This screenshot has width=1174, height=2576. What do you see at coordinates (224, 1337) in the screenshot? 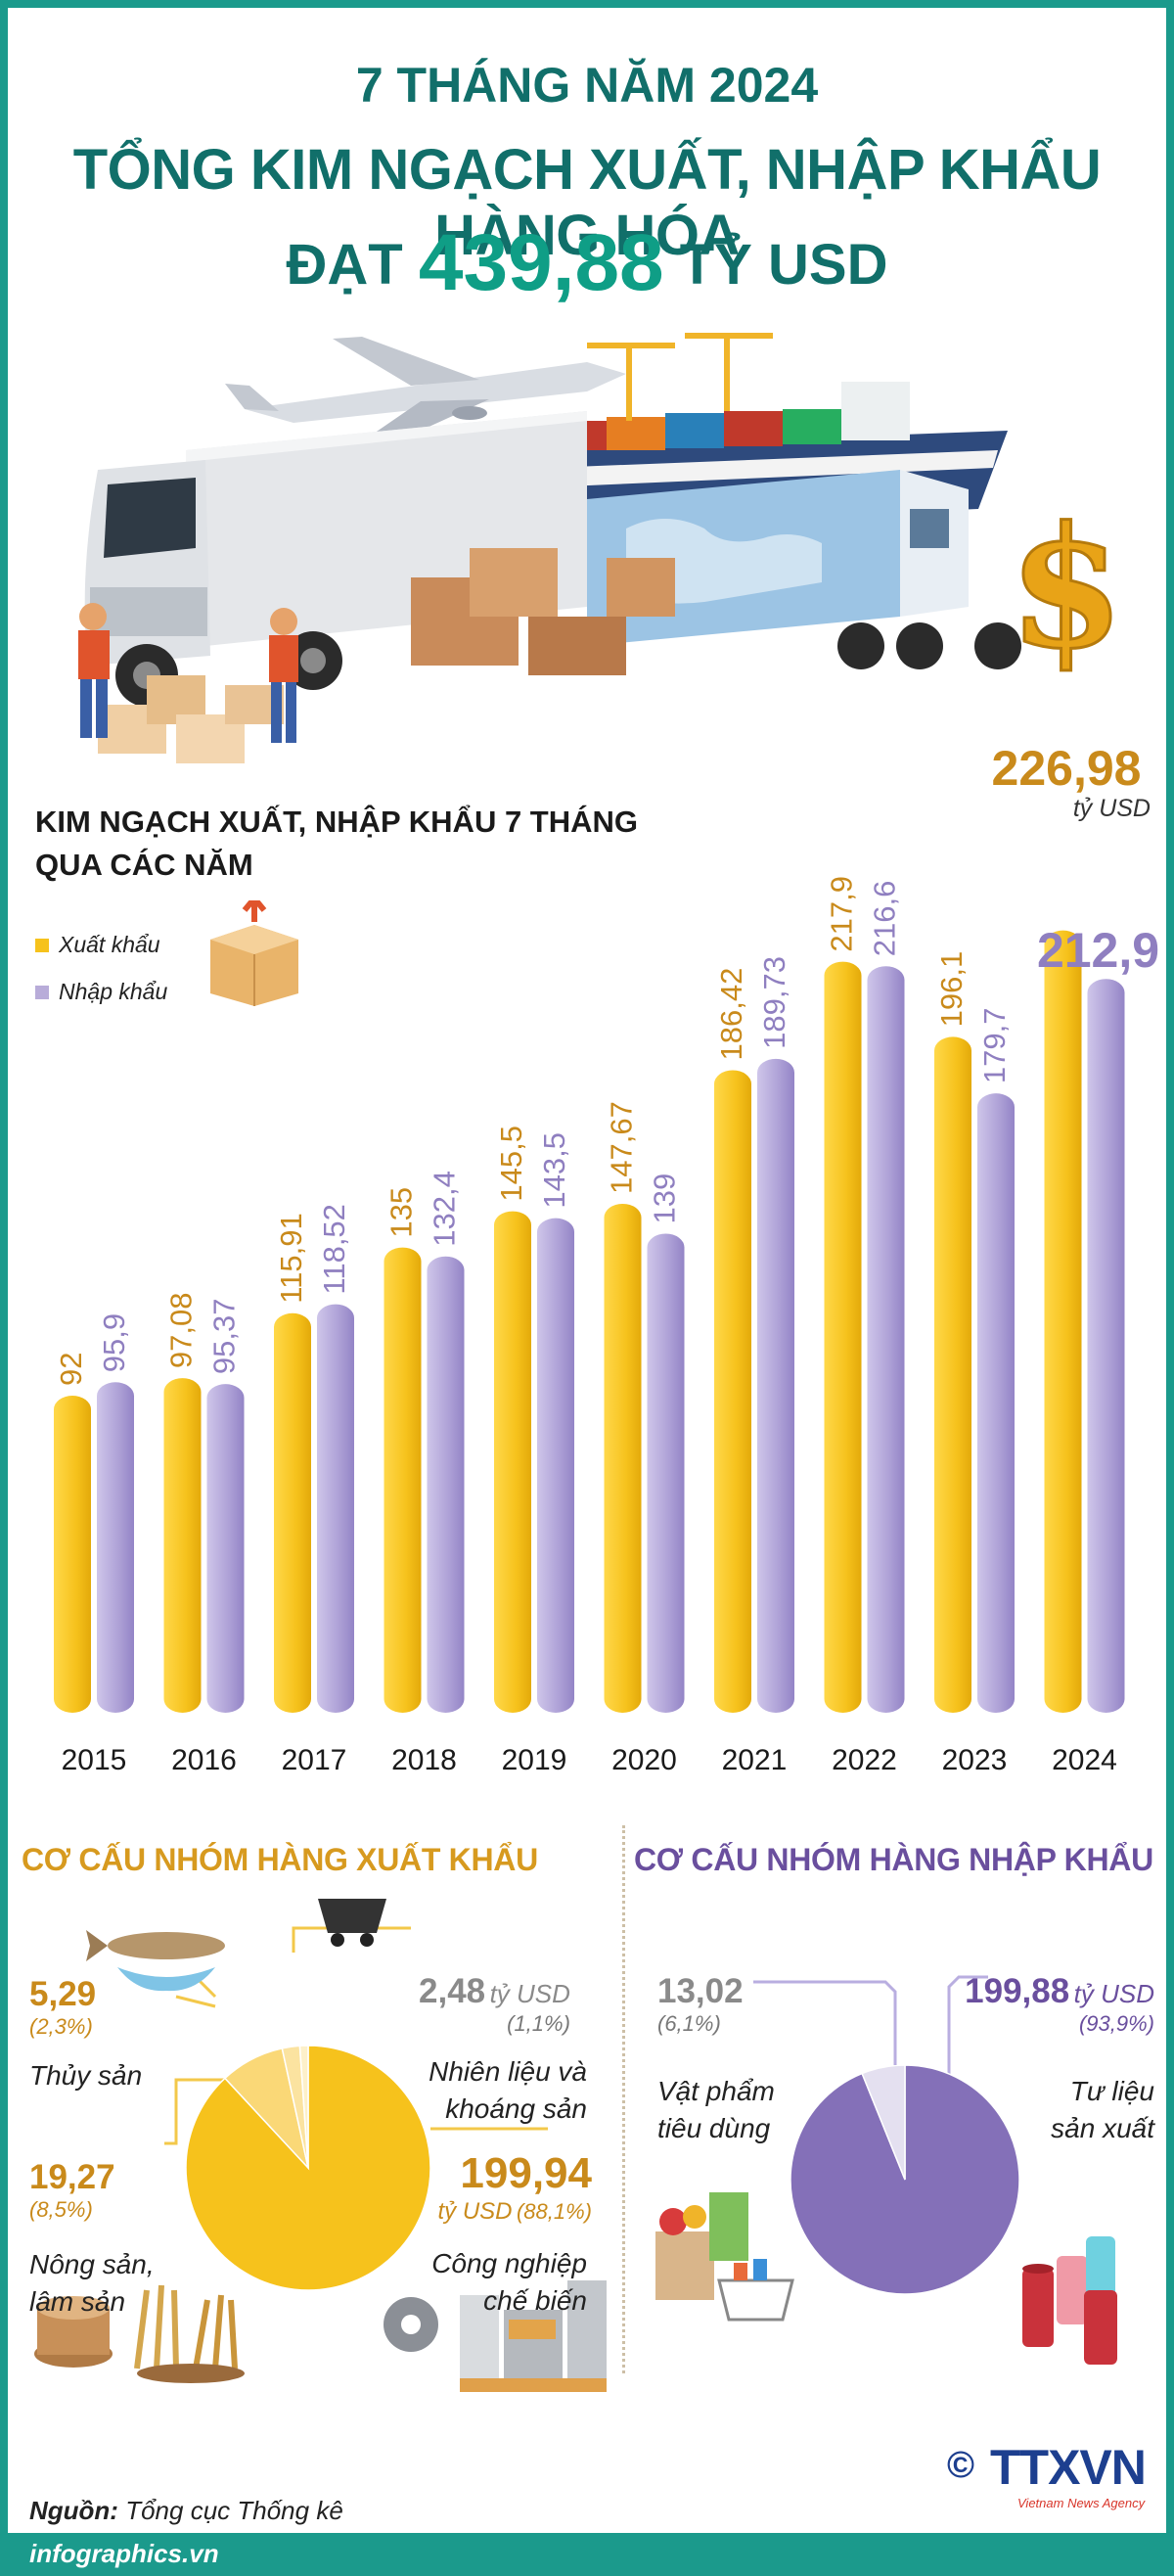
I see `label-import-2016: 95,37` at bounding box center [224, 1337].